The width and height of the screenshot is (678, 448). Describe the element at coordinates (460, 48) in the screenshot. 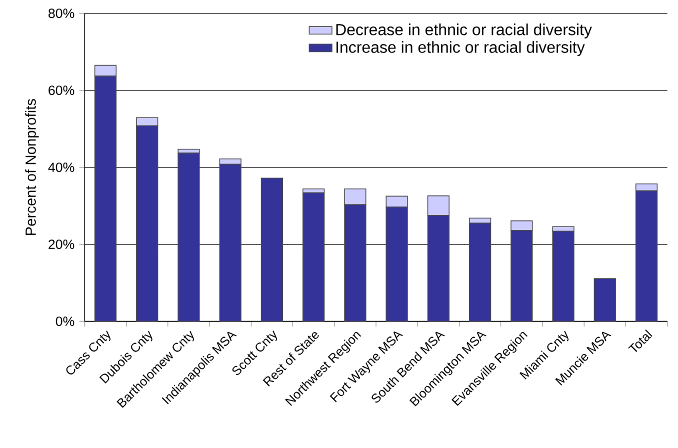

I see `legend-label: Increase in ethnic or racial diversity` at that location.